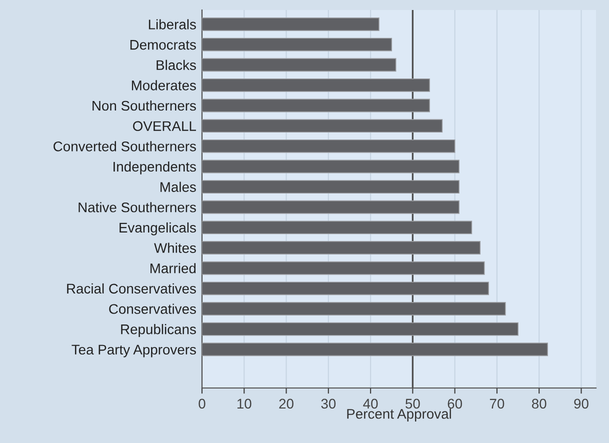 The width and height of the screenshot is (609, 443). What do you see at coordinates (158, 330) in the screenshot?
I see `y-tick-label: Republicans` at bounding box center [158, 330].